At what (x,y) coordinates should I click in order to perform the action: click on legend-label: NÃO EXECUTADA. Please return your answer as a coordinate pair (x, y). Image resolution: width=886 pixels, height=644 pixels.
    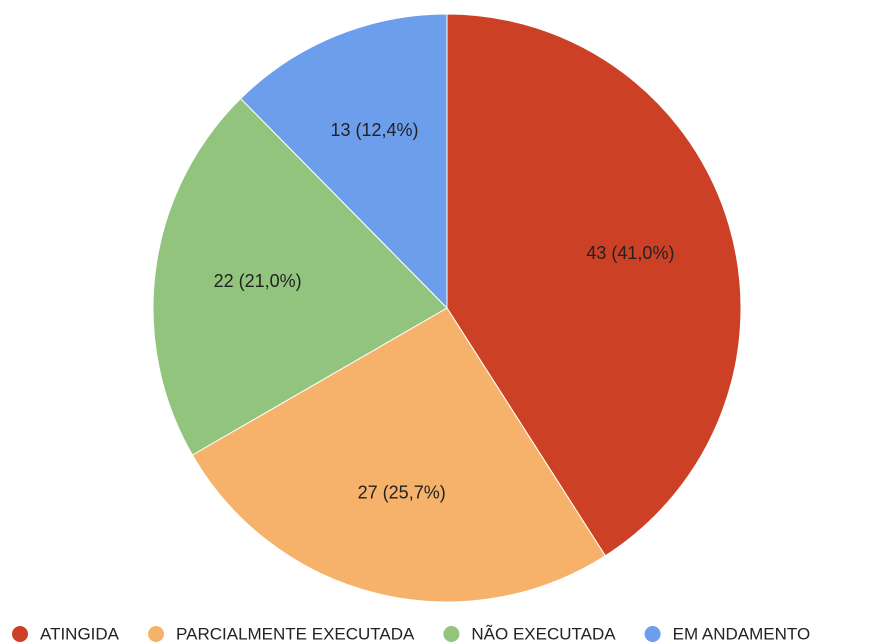
    Looking at the image, I should click on (543, 633).